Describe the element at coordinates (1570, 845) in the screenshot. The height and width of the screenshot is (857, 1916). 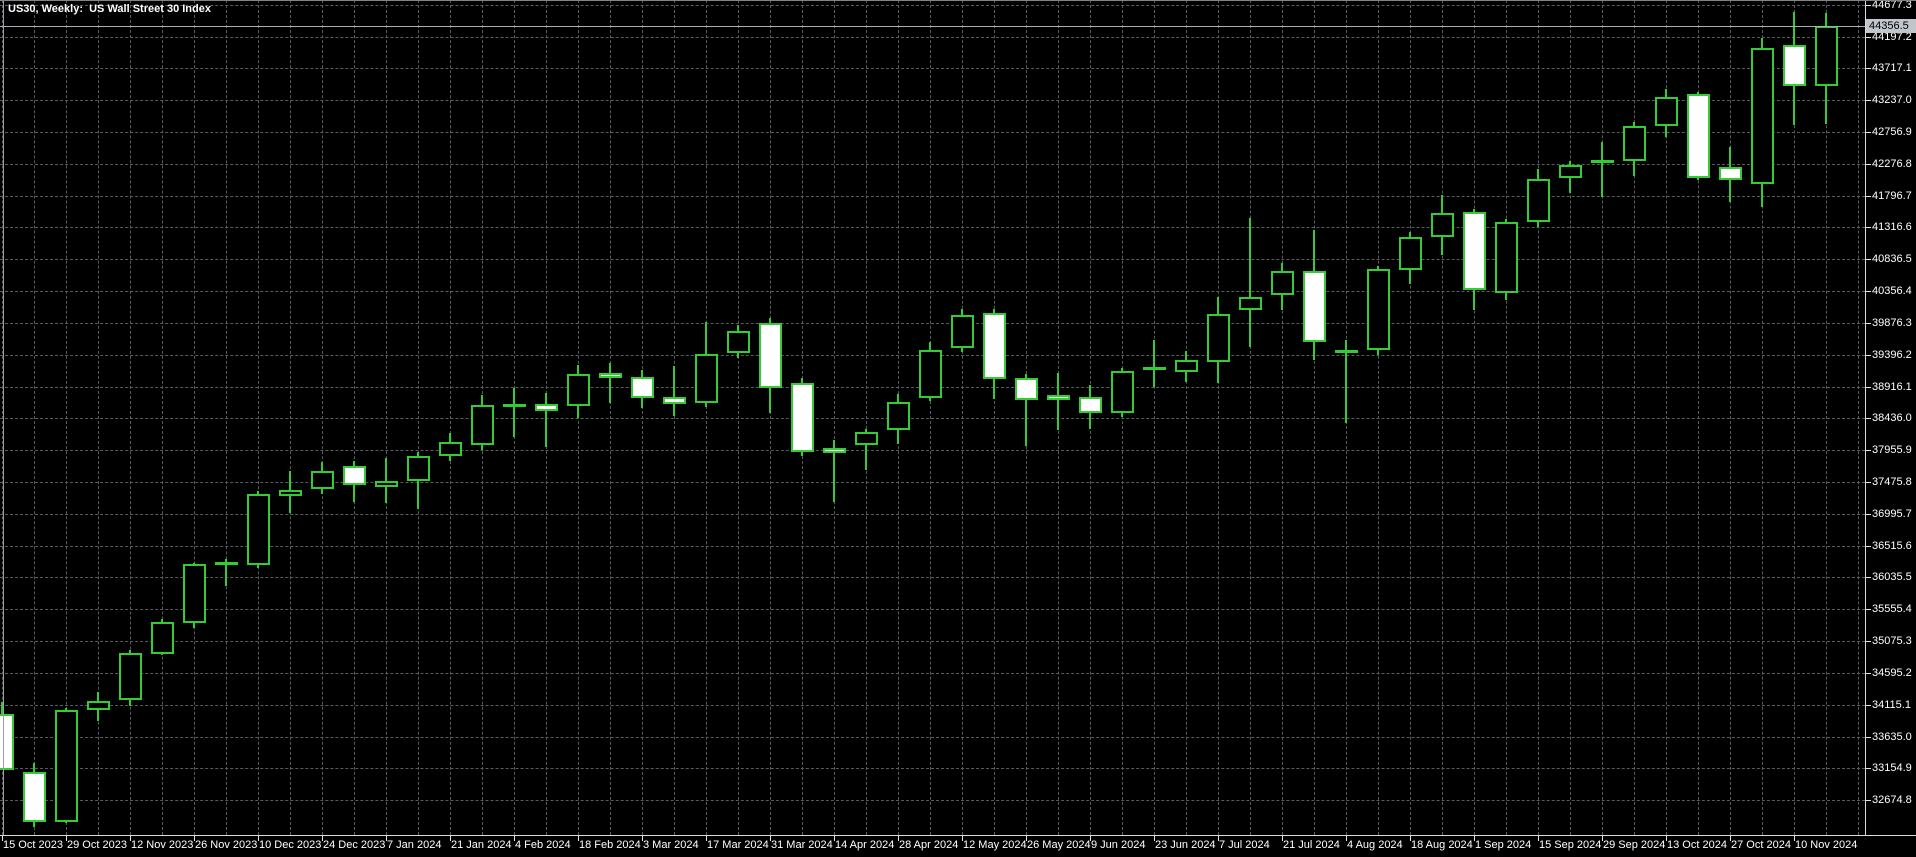
I see `x-axis-label: 15 Sep 2024` at that location.